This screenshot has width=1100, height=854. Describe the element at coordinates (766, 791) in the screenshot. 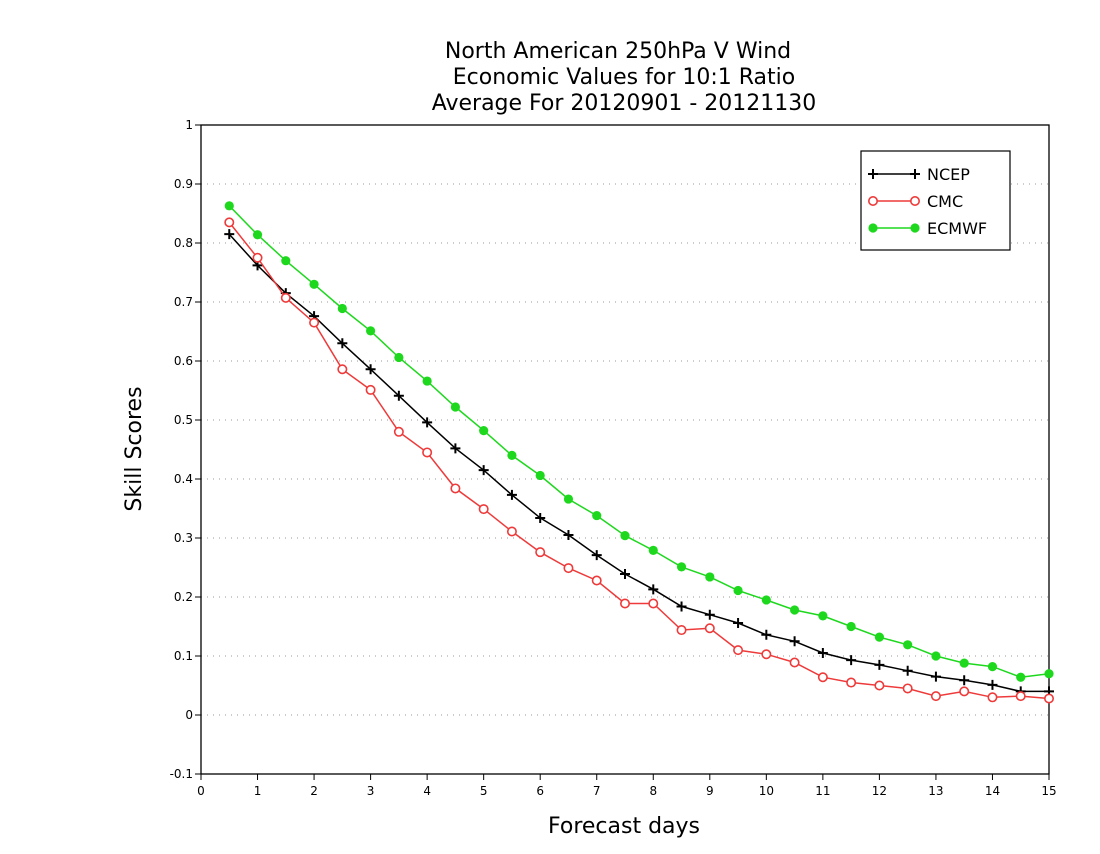

I see `x-tick-label: 10` at that location.